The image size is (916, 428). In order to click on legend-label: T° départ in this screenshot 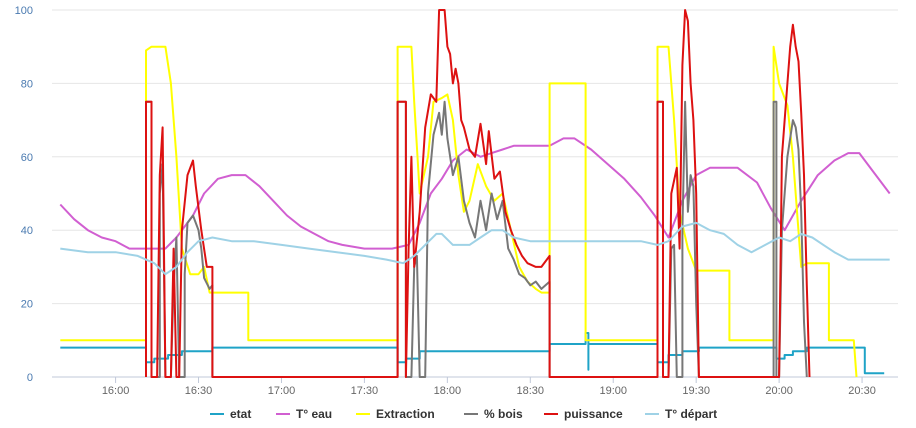, I will do `click(691, 414)`.